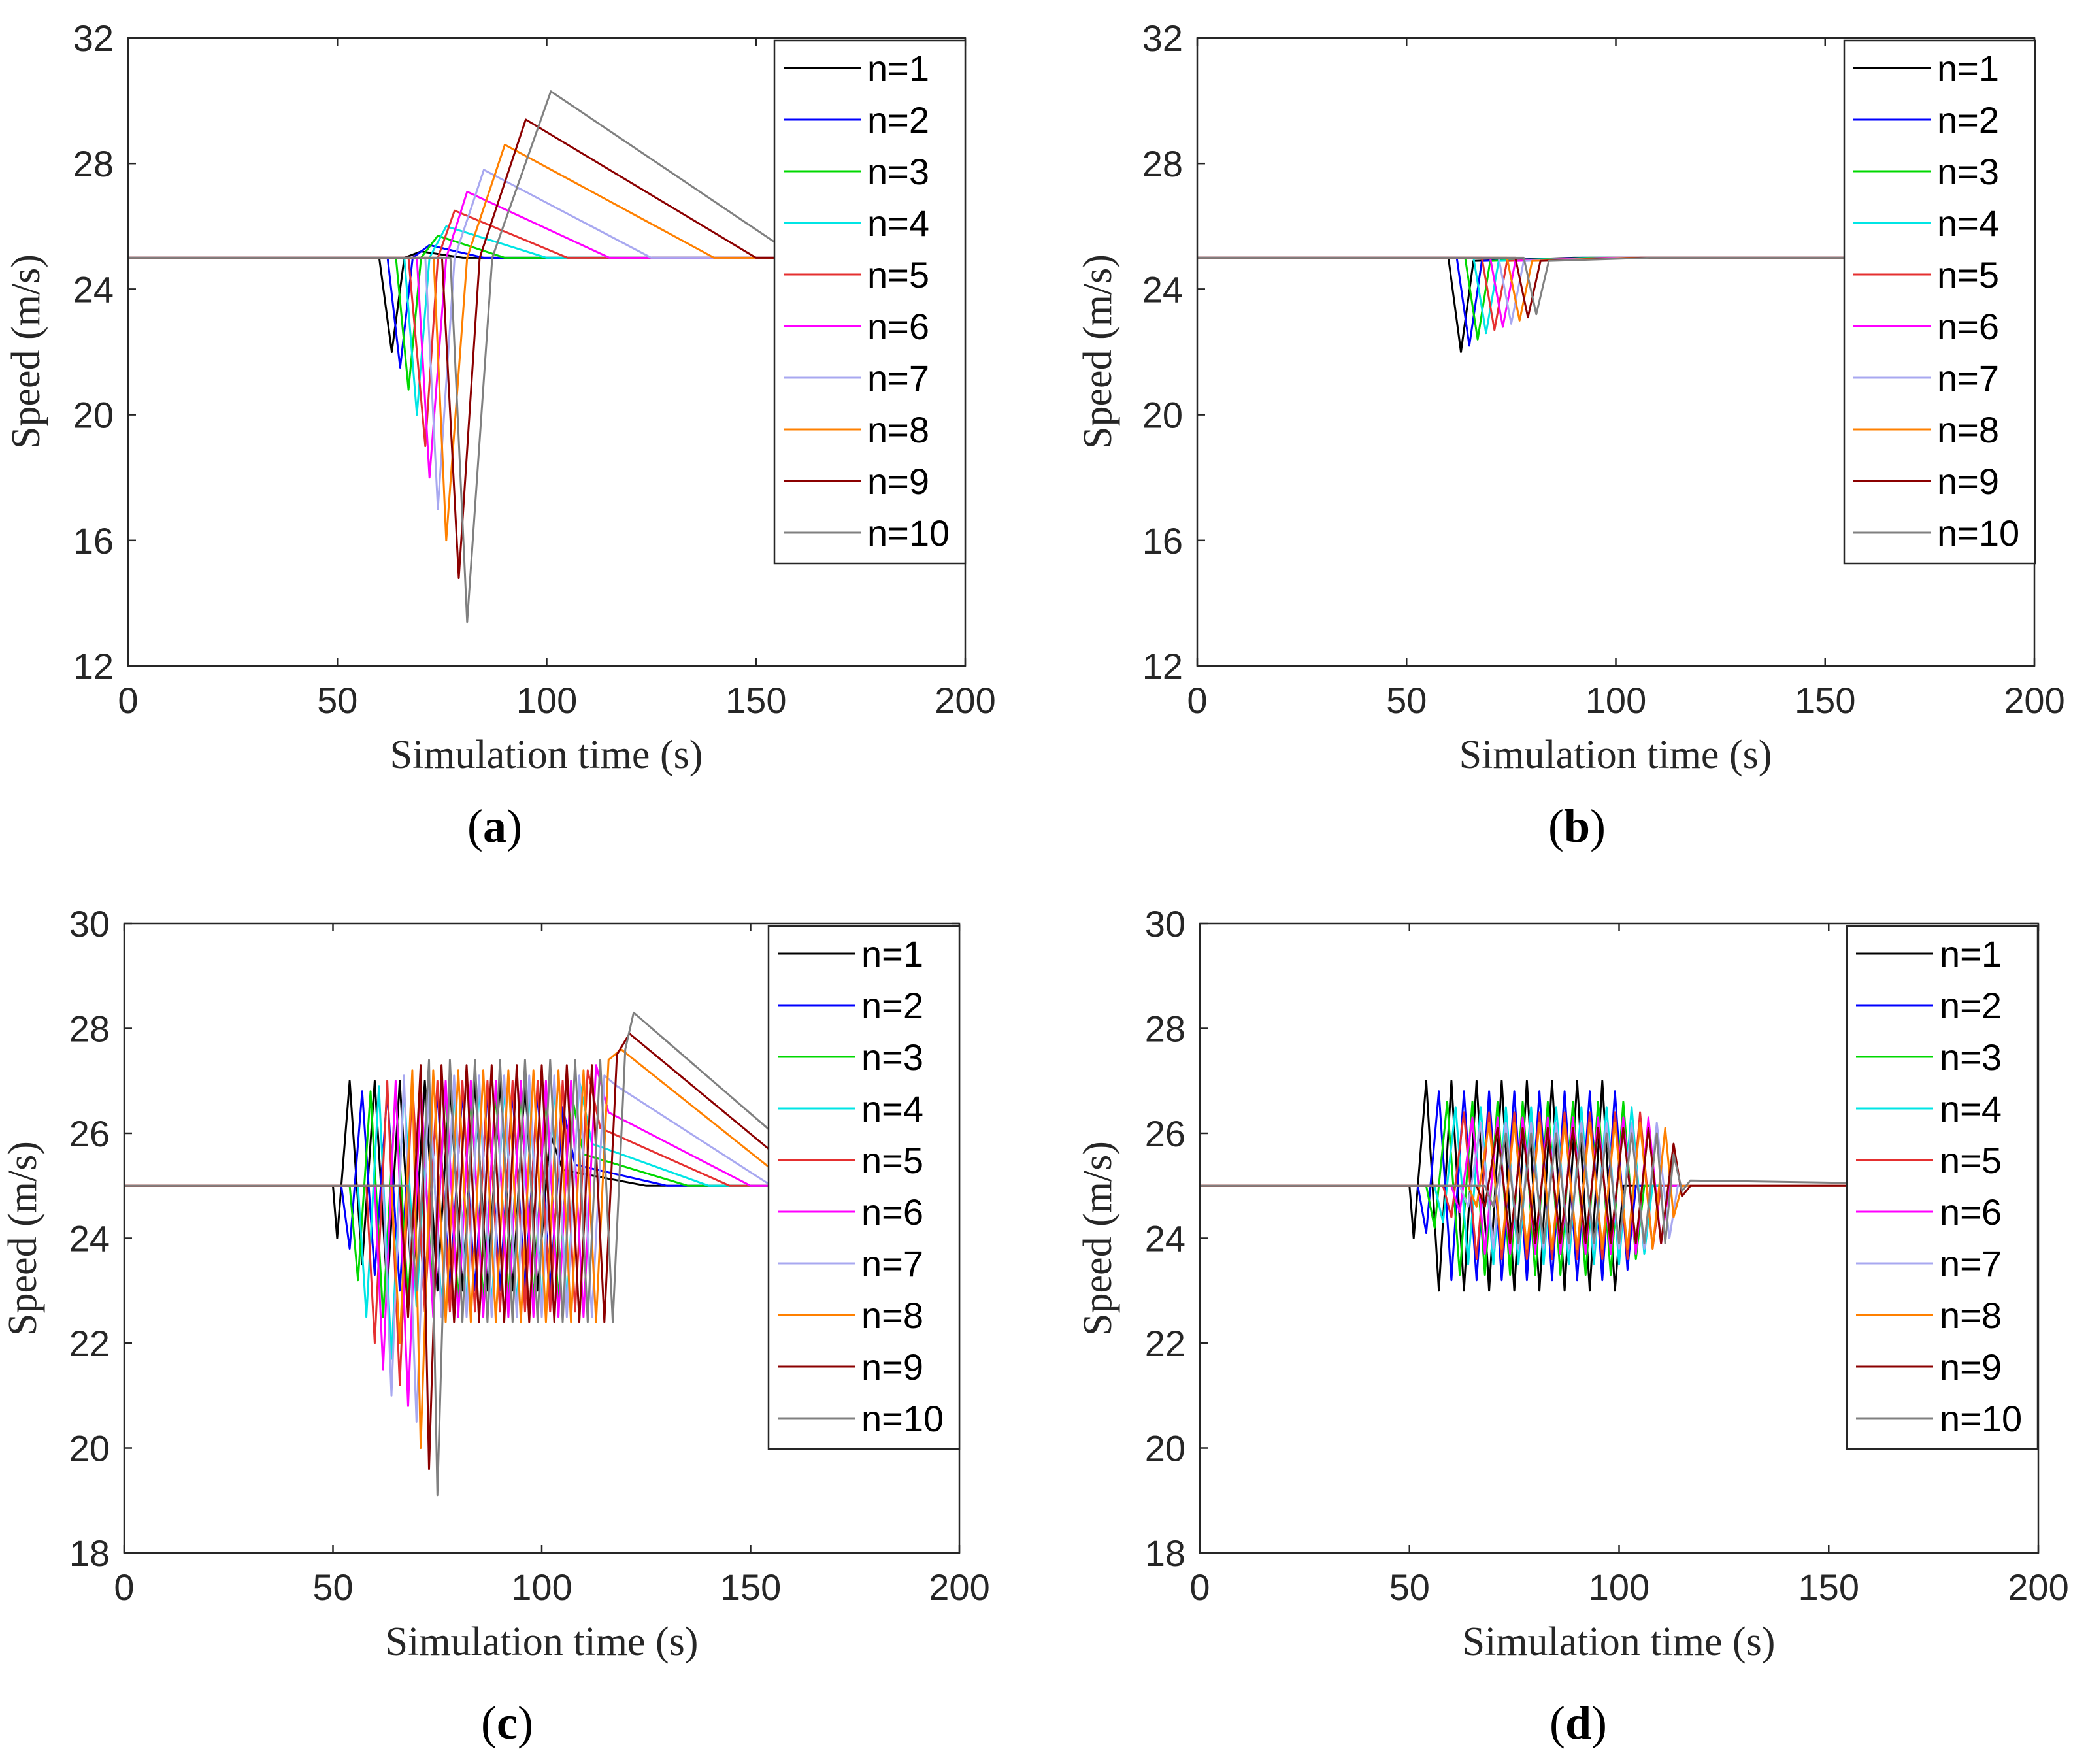 The height and width of the screenshot is (1764, 2088). Describe the element at coordinates (1165, 1343) in the screenshot. I see `y-tick-label: 22` at that location.